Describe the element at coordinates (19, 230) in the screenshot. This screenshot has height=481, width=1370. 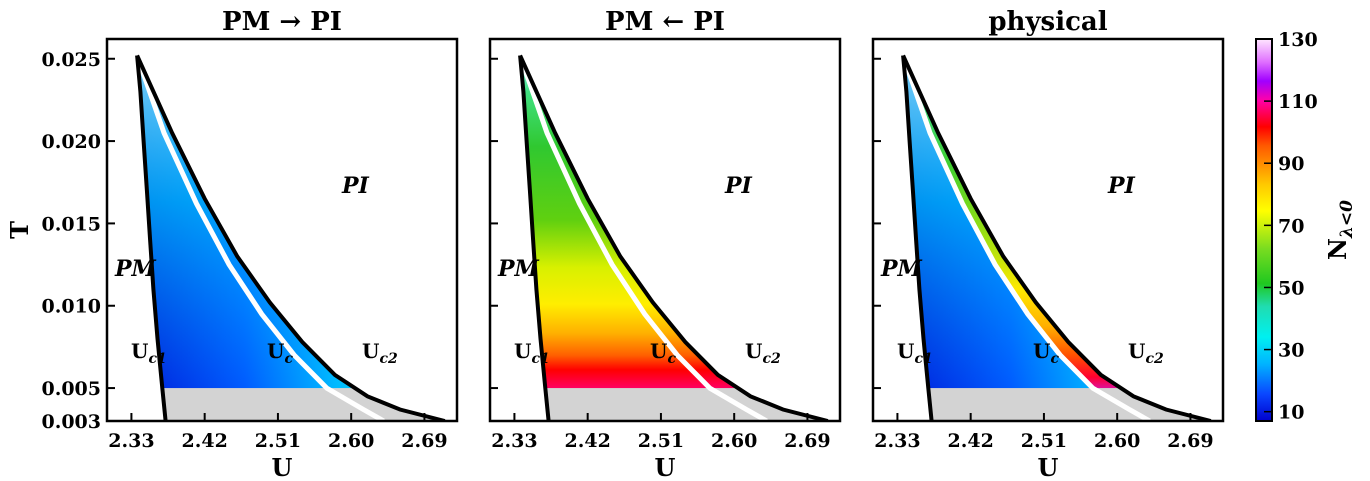
I see `y-axis-label: T` at that location.